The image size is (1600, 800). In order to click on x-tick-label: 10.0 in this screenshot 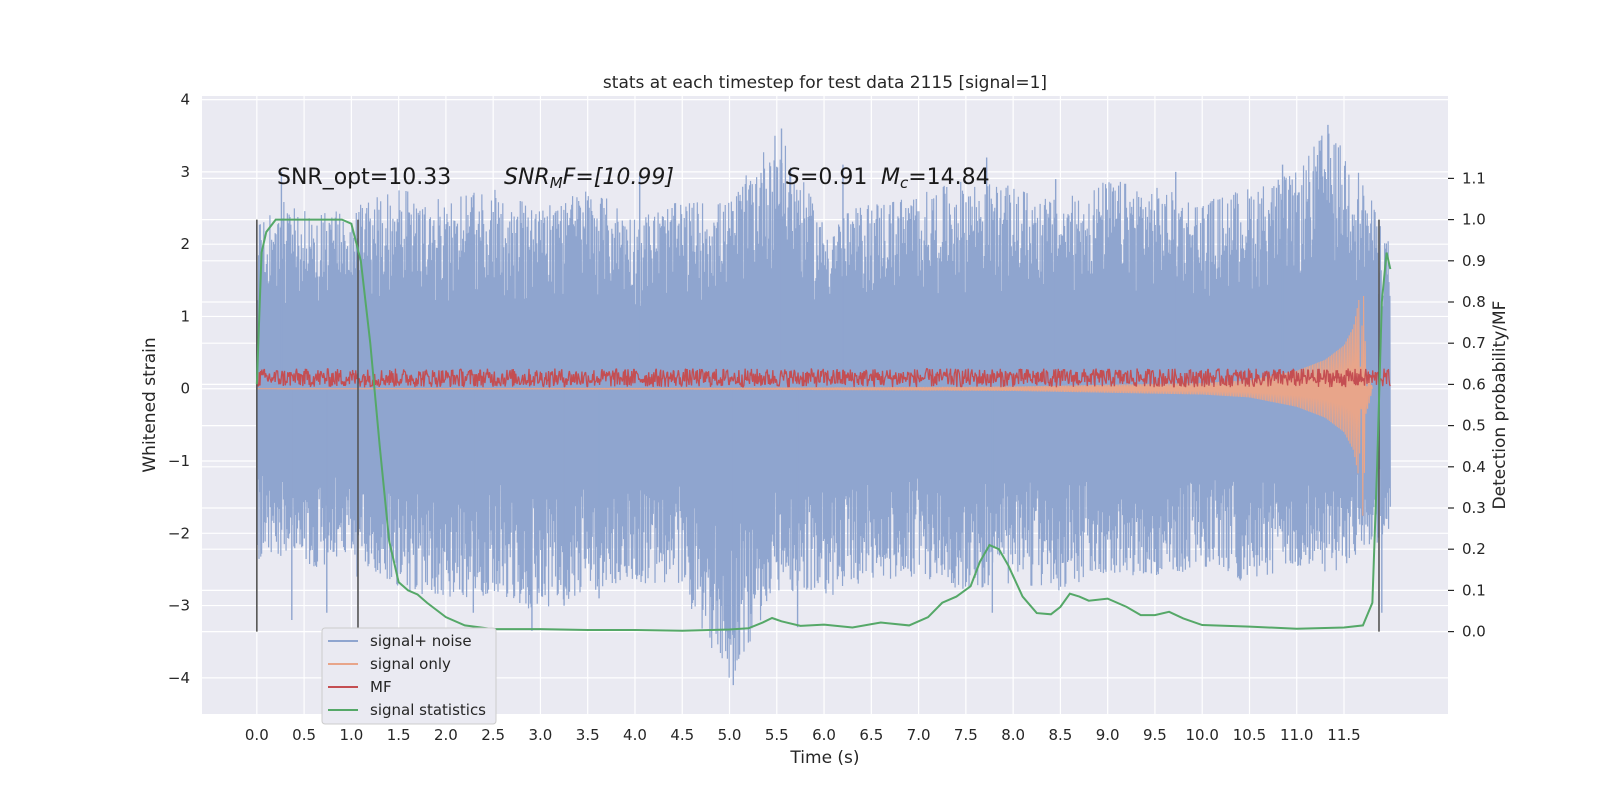, I will do `click(1202, 735)`.